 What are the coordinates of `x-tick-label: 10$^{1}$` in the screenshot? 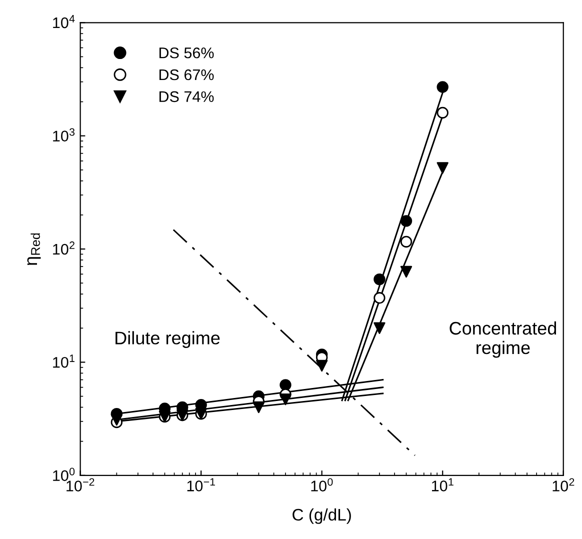 It's located at (443, 485).